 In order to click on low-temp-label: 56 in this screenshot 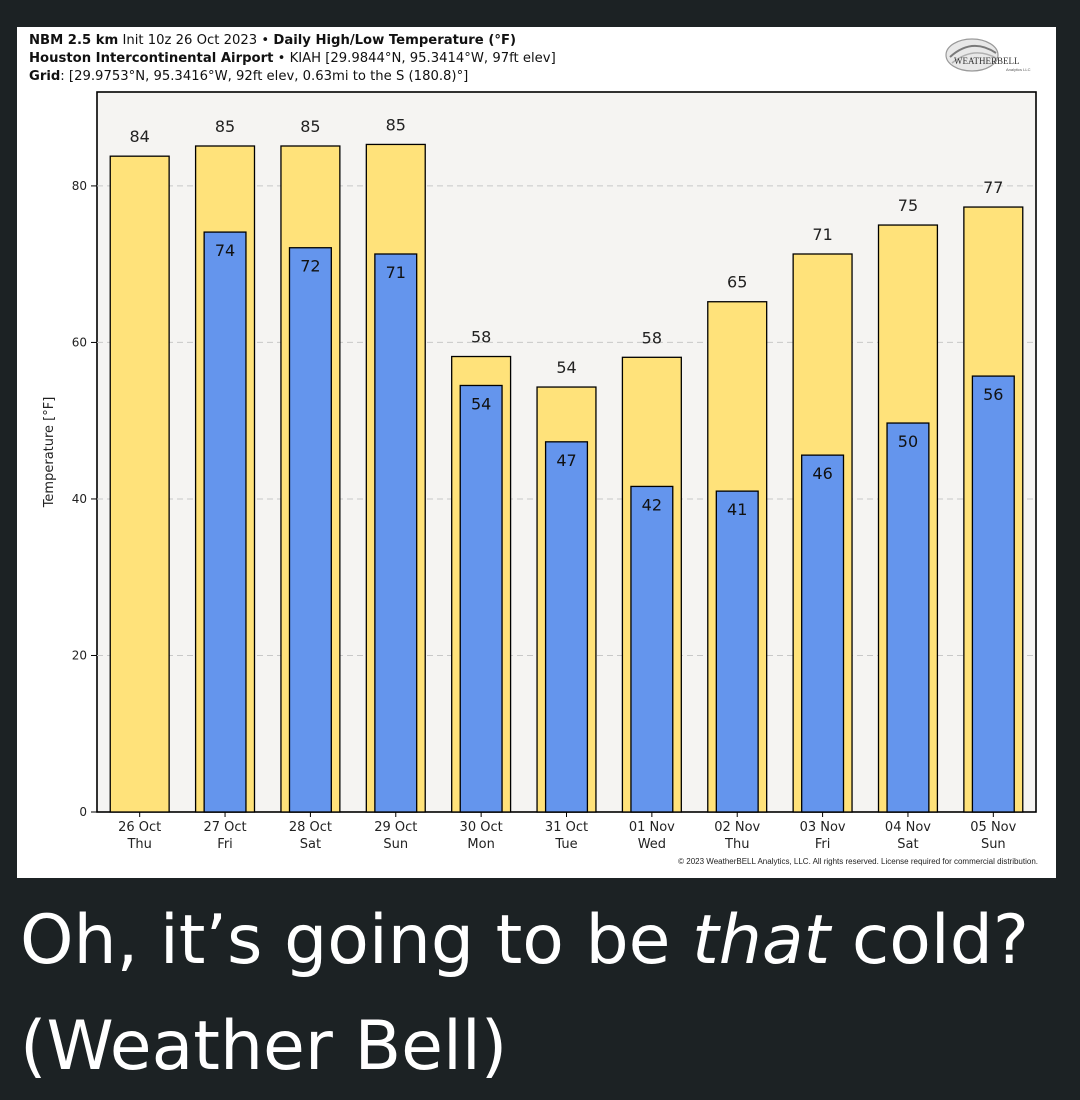, I will do `click(993, 394)`.